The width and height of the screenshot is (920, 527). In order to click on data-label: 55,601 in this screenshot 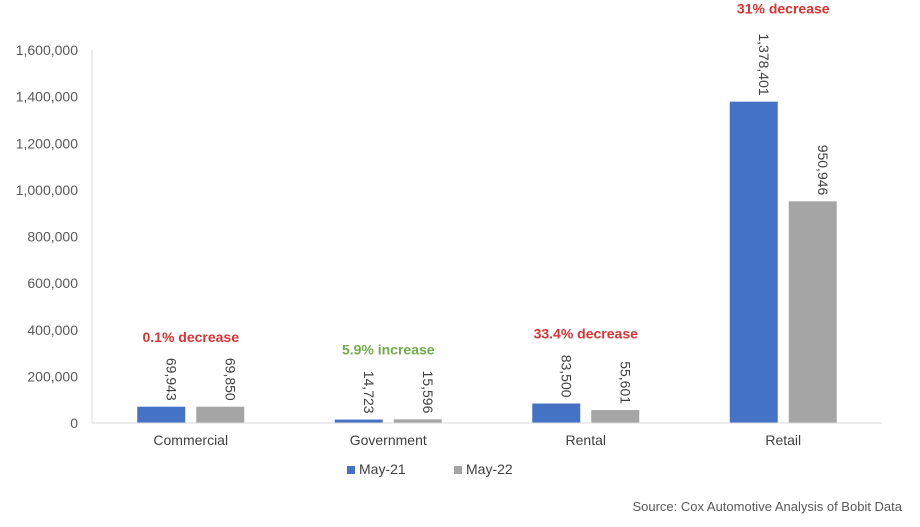, I will do `click(625, 382)`.